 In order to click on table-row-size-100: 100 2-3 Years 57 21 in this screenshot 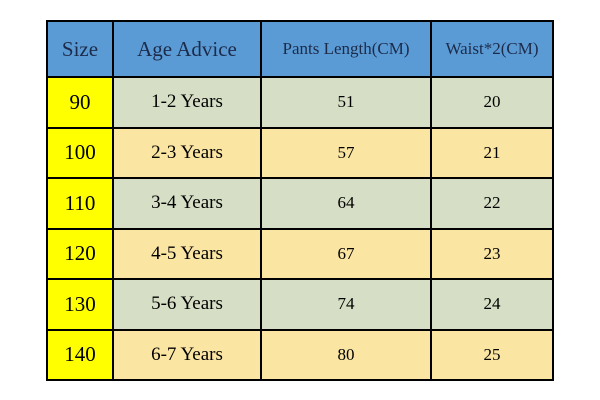, I will do `click(300, 152)`.